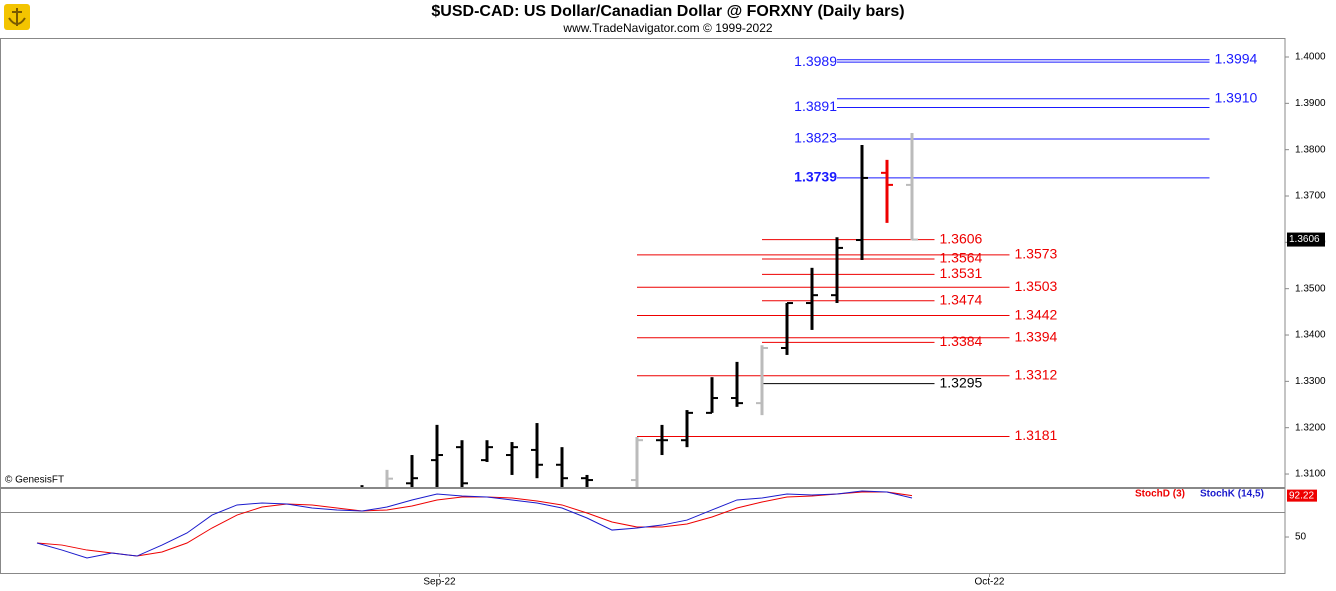 The image size is (1336, 591). I want to click on level-label: 1.3994, so click(1236, 58).